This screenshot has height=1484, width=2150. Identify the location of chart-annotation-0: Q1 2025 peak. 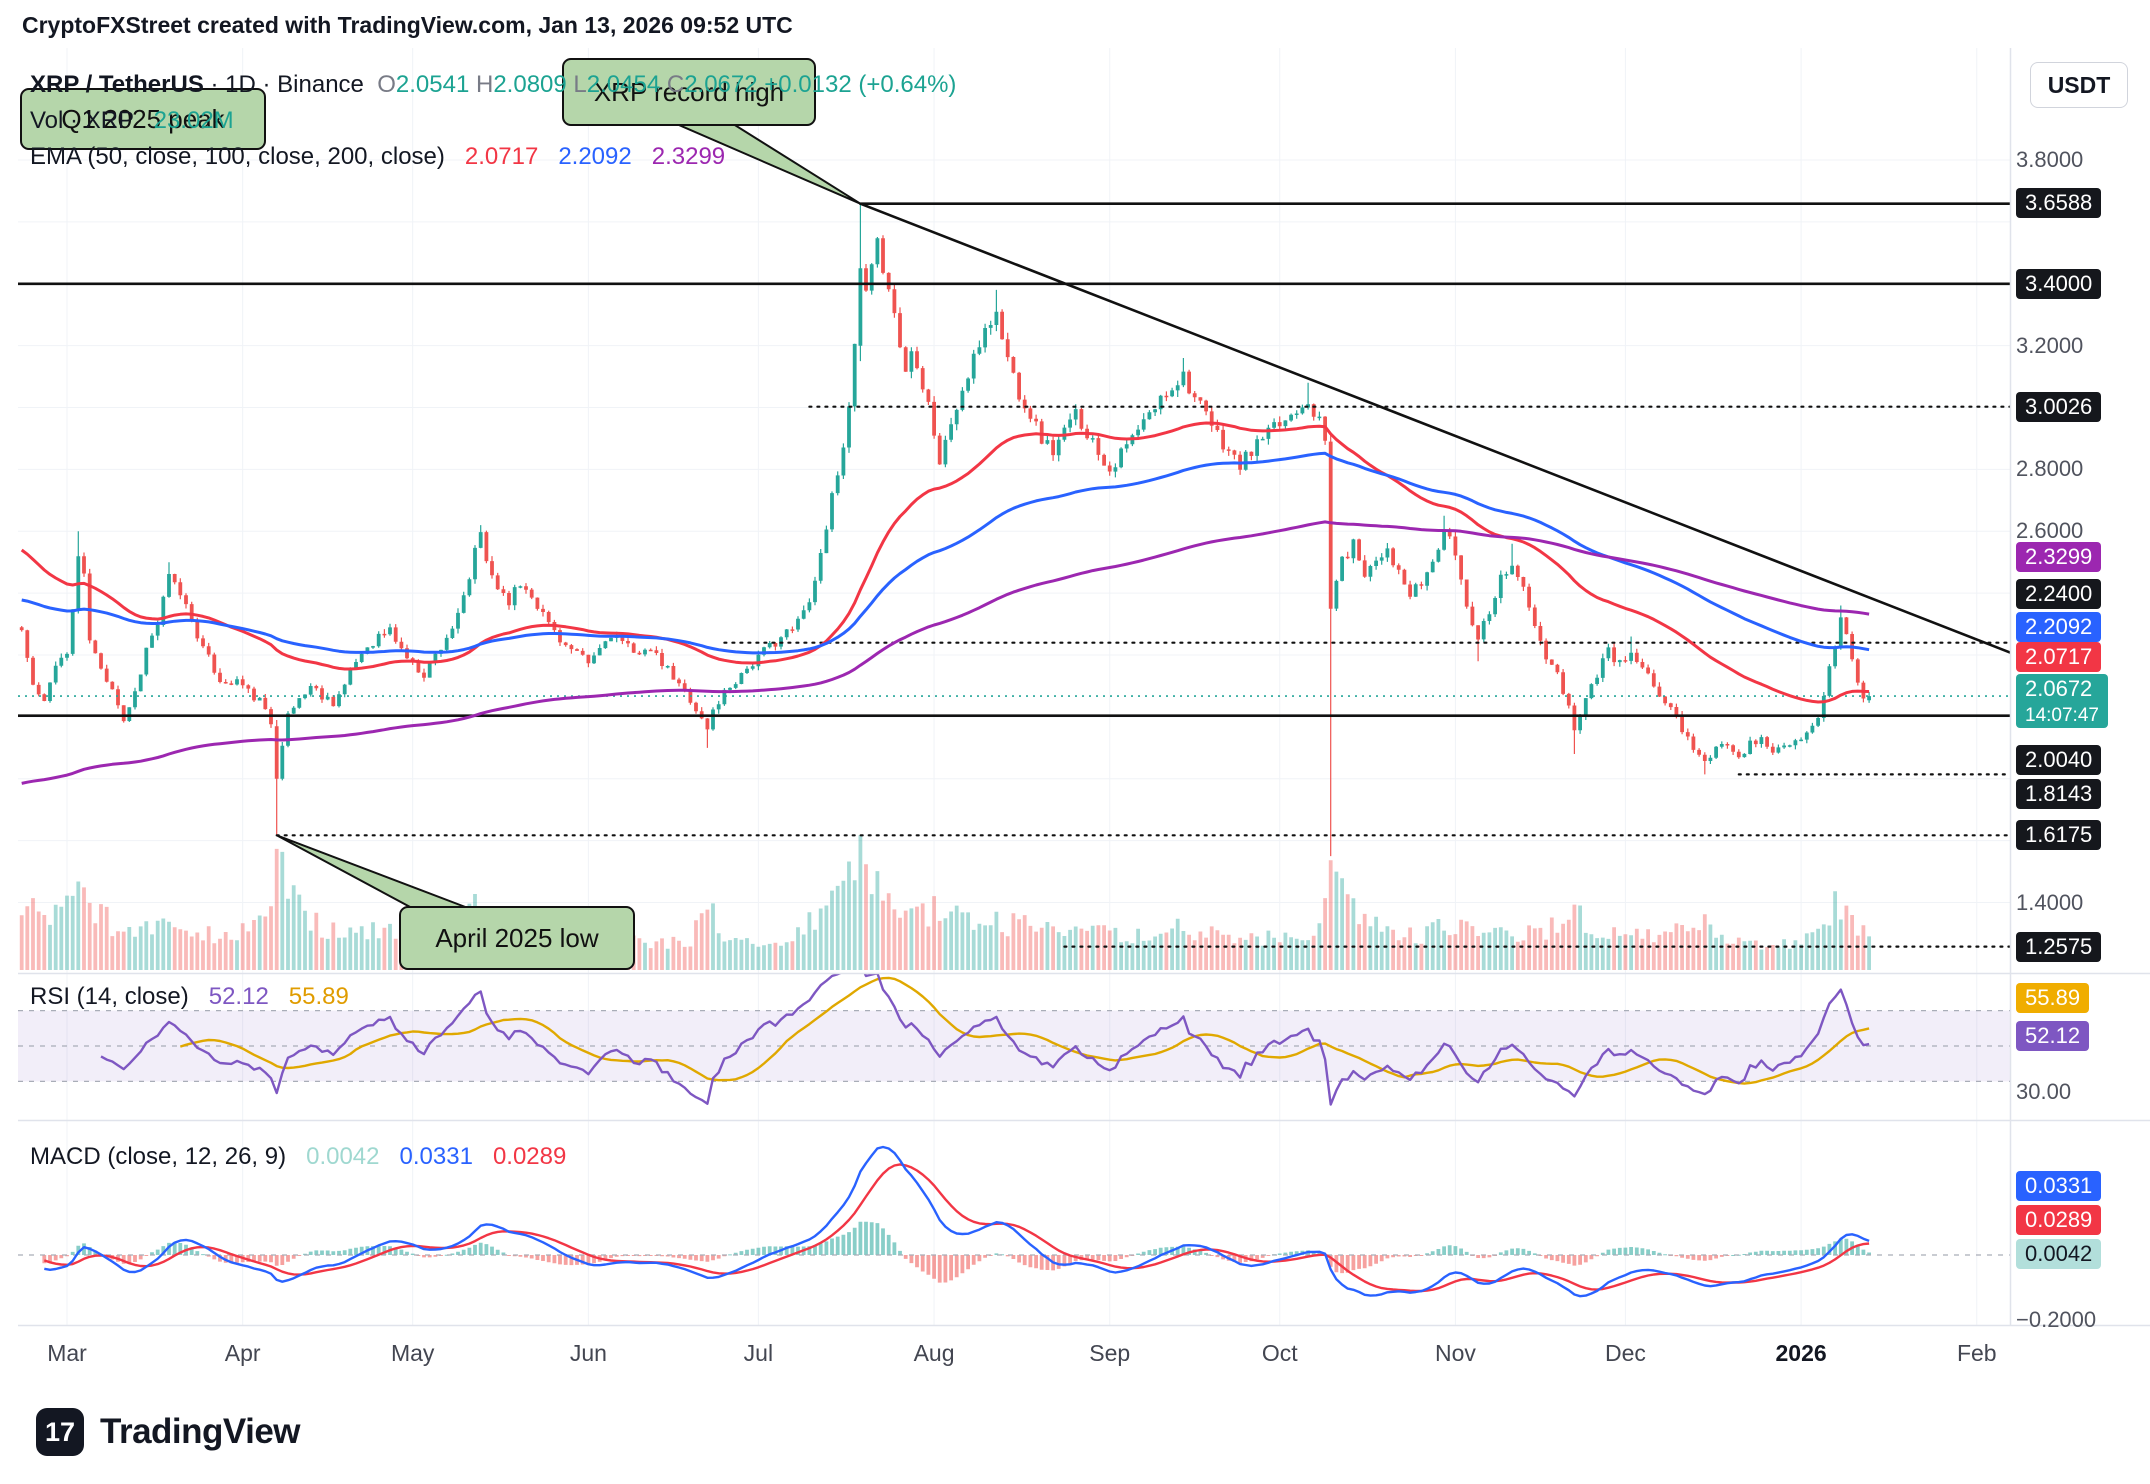
(143, 119).